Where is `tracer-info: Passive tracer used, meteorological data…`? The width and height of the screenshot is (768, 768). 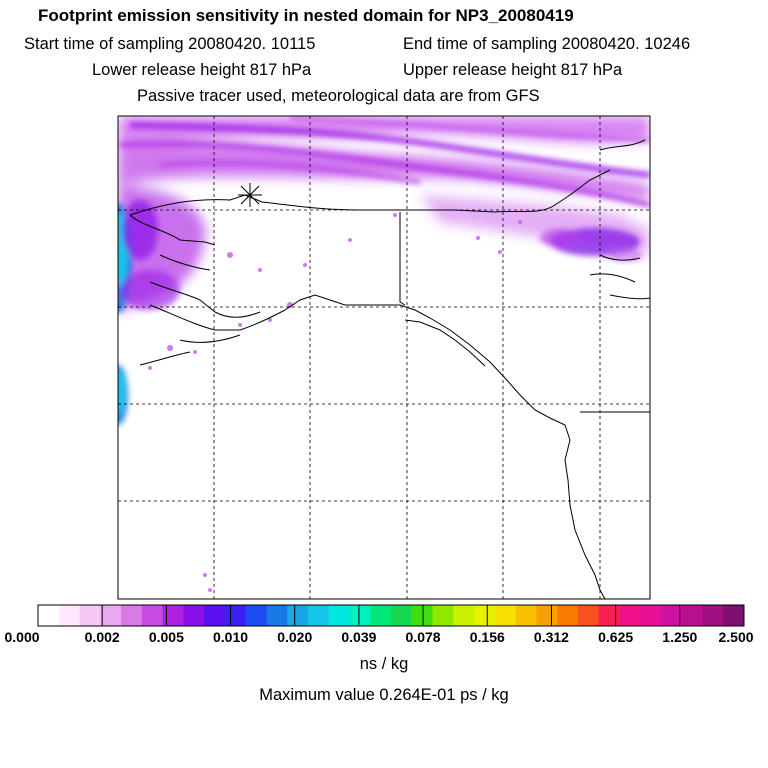 tracer-info: Passive tracer used, meteorological data… is located at coordinates (338, 96).